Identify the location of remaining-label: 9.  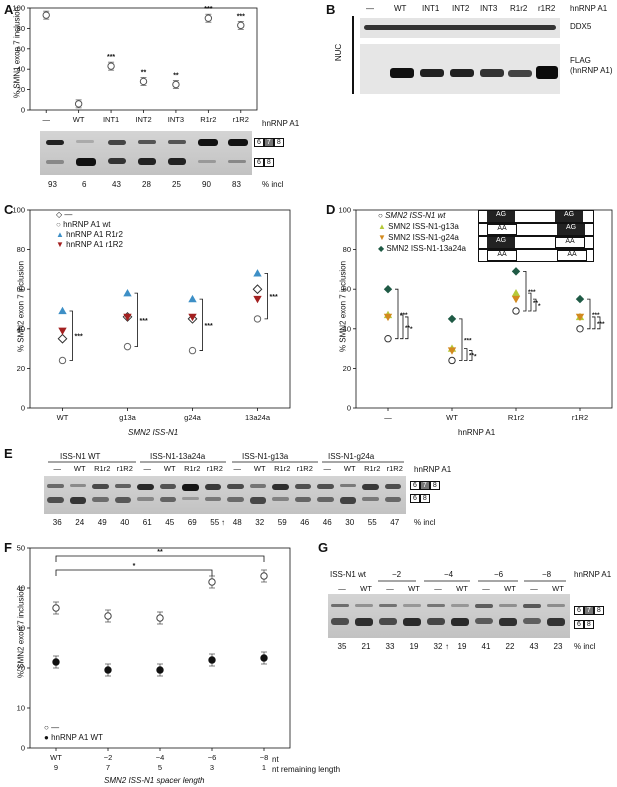
(56, 767).